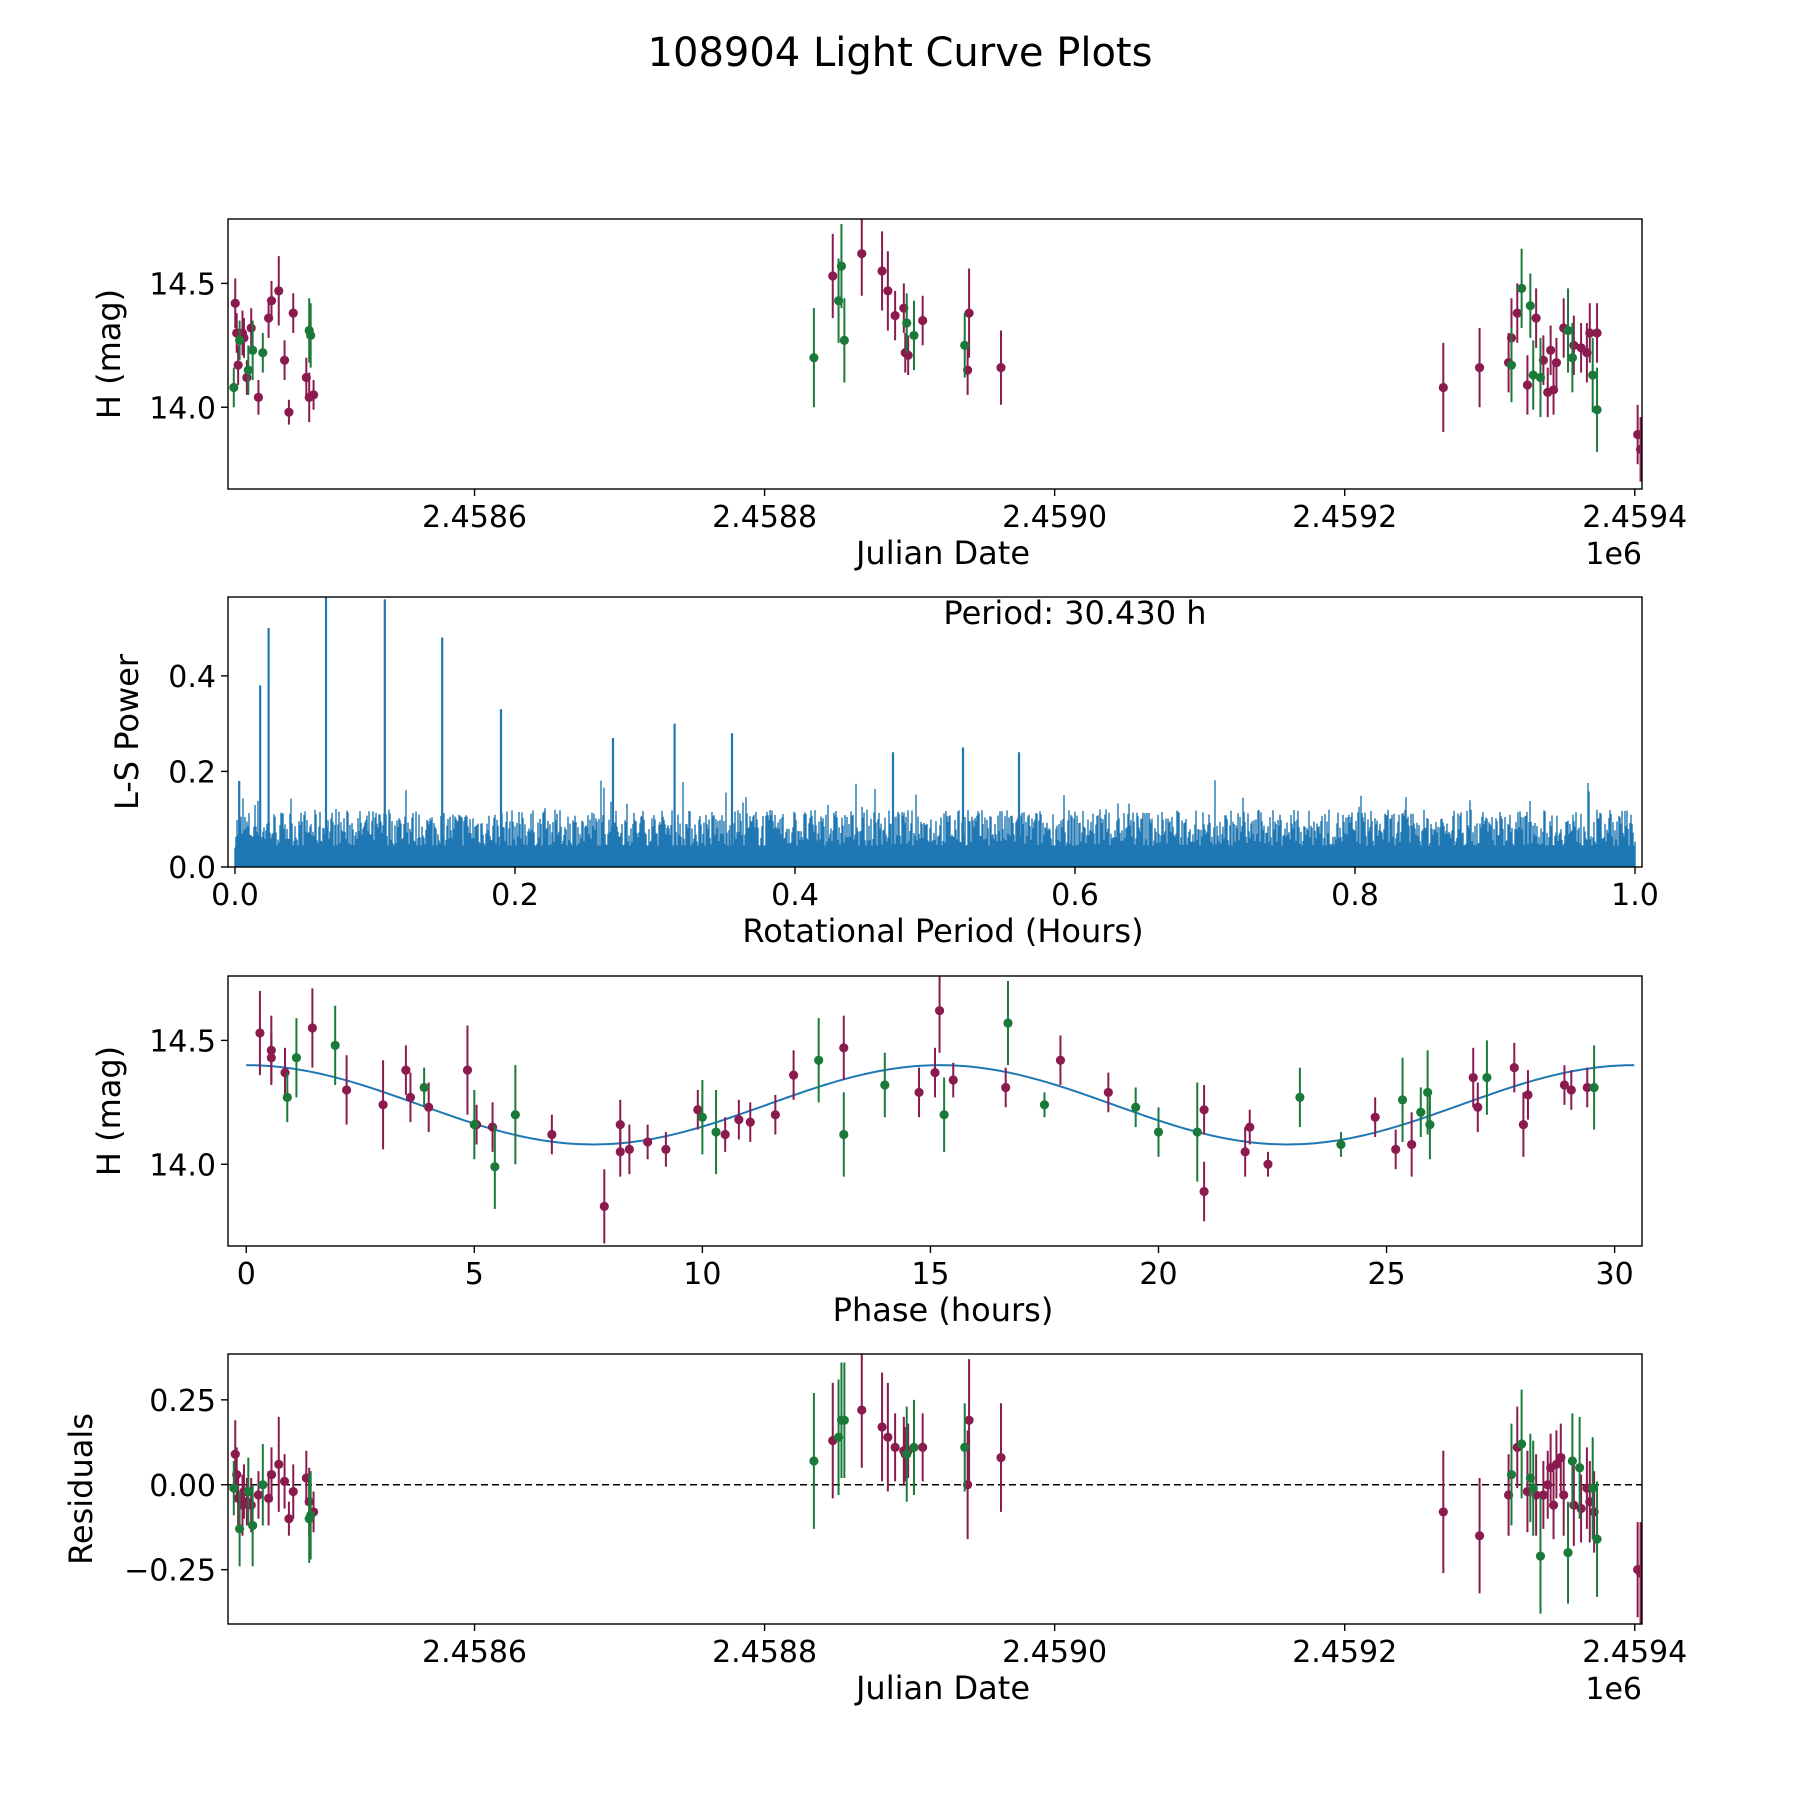 The width and height of the screenshot is (1800, 1800). What do you see at coordinates (943, 1310) in the screenshot?
I see `phased-x-axis-label: Phase (hours)` at bounding box center [943, 1310].